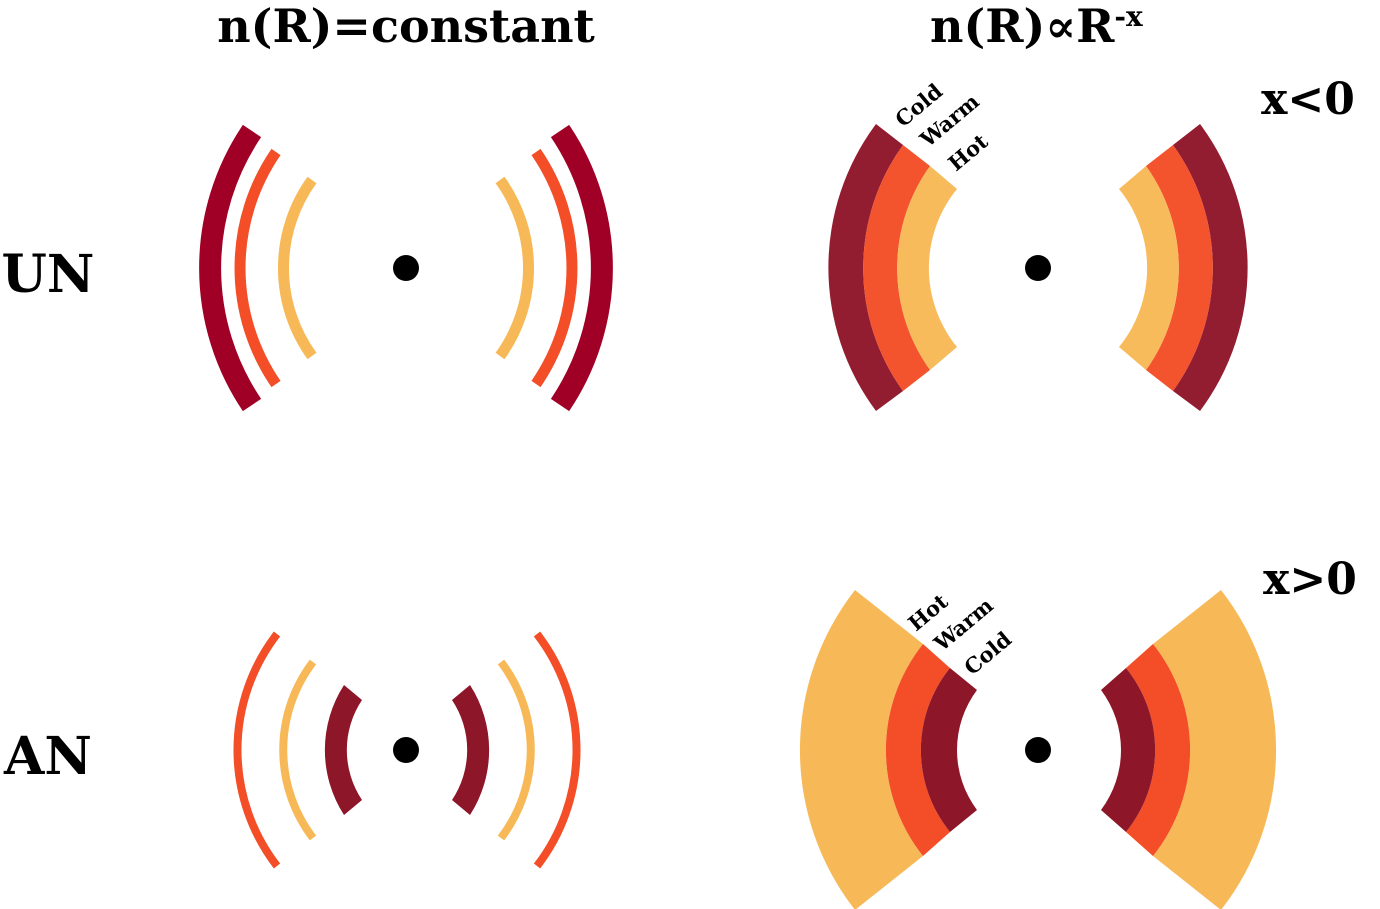  I want to click on band-label-hot: Hot, so click(968, 151).